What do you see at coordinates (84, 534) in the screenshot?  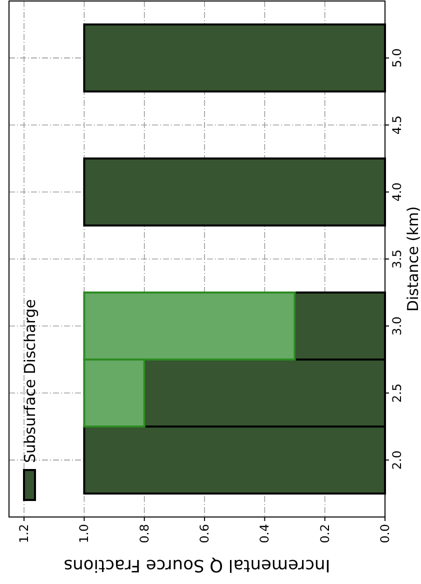 I see `x-tick-label: 1.0` at bounding box center [84, 534].